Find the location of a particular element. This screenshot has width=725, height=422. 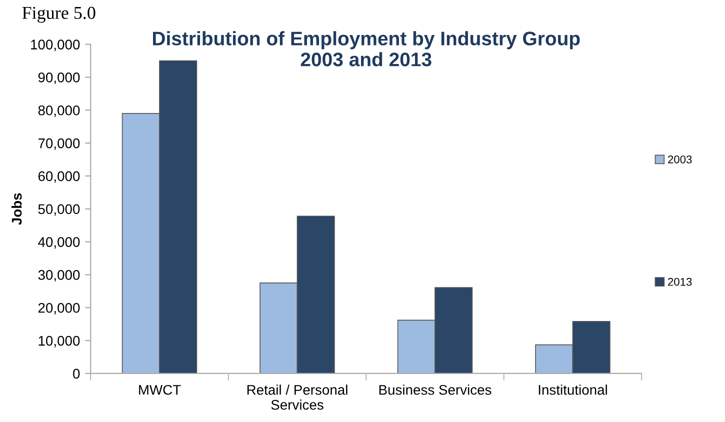

y-tick-label: 80,000 is located at coordinates (59, 111).